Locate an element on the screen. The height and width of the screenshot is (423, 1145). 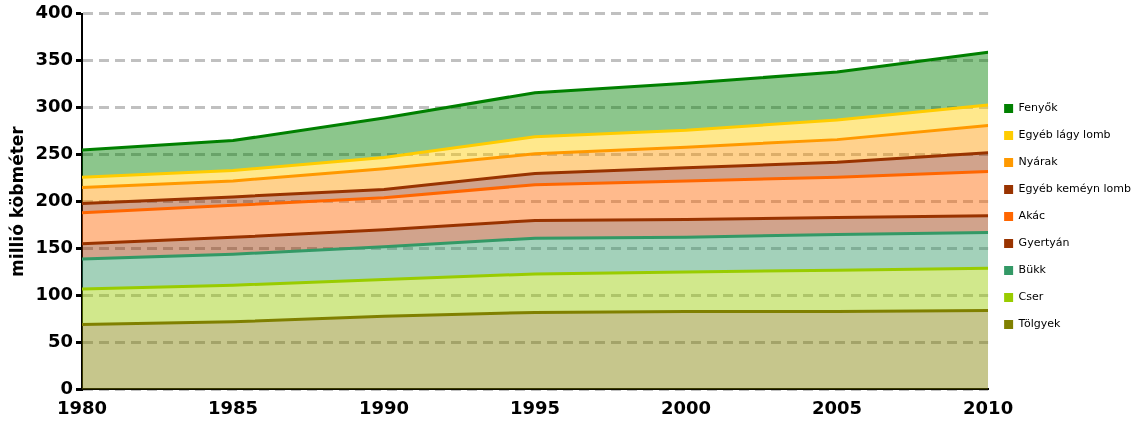
x-tick-label: 1990 is located at coordinates (384, 407).